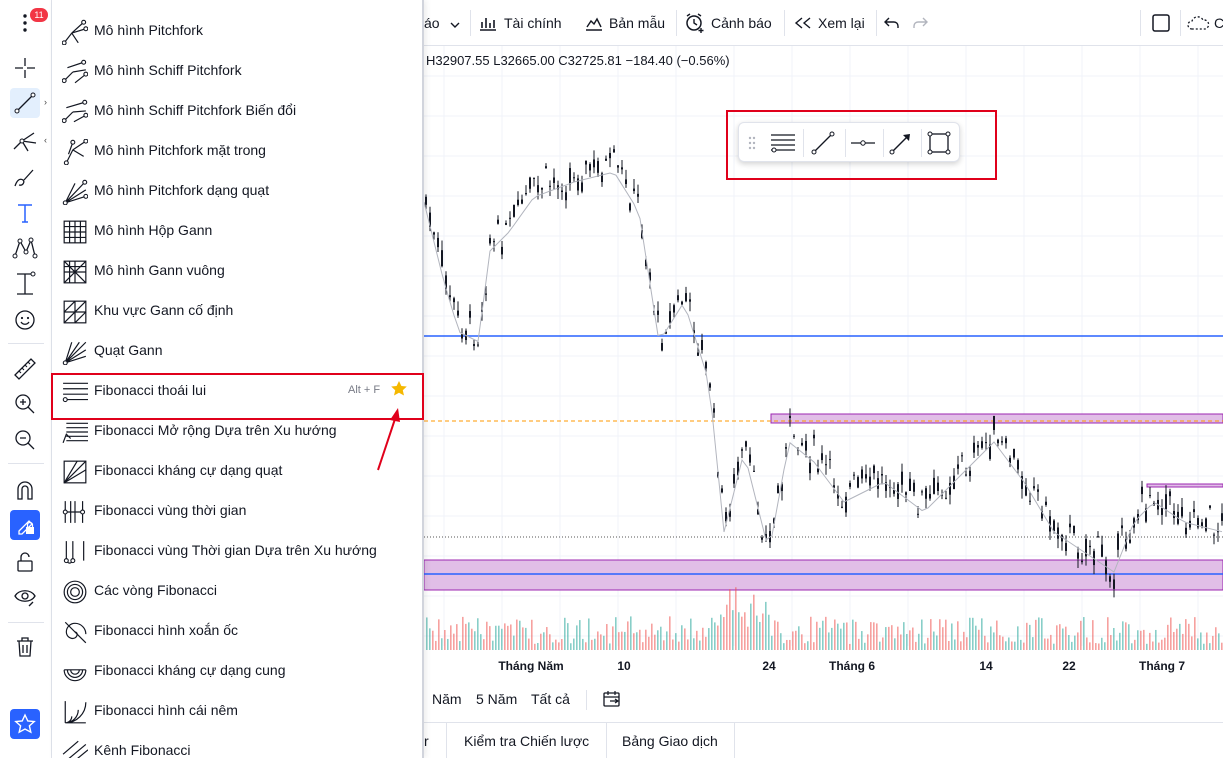 This screenshot has height=758, width=1223. What do you see at coordinates (1204, 23) in the screenshot?
I see `cloud-save-button: C` at bounding box center [1204, 23].